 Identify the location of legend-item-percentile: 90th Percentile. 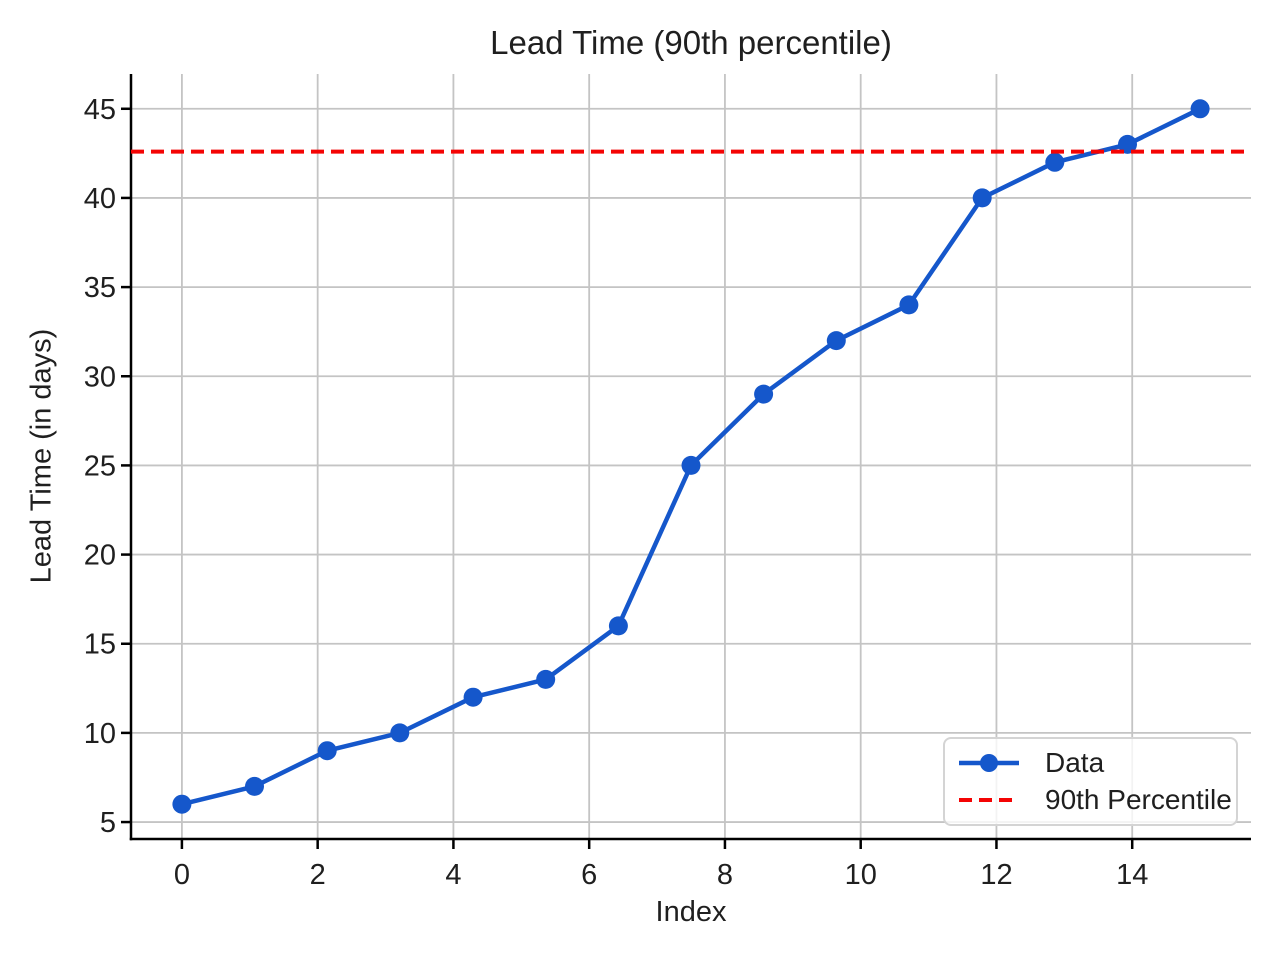
(1094, 800).